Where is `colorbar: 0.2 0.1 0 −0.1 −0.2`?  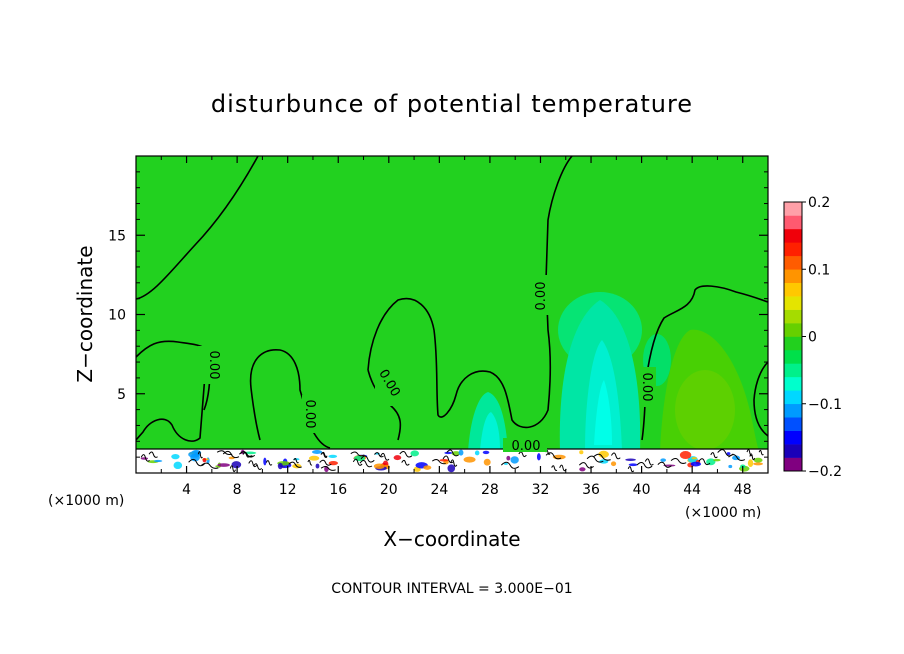
colorbar: 0.2 0.1 0 −0.1 −0.2 is located at coordinates (812, 337).